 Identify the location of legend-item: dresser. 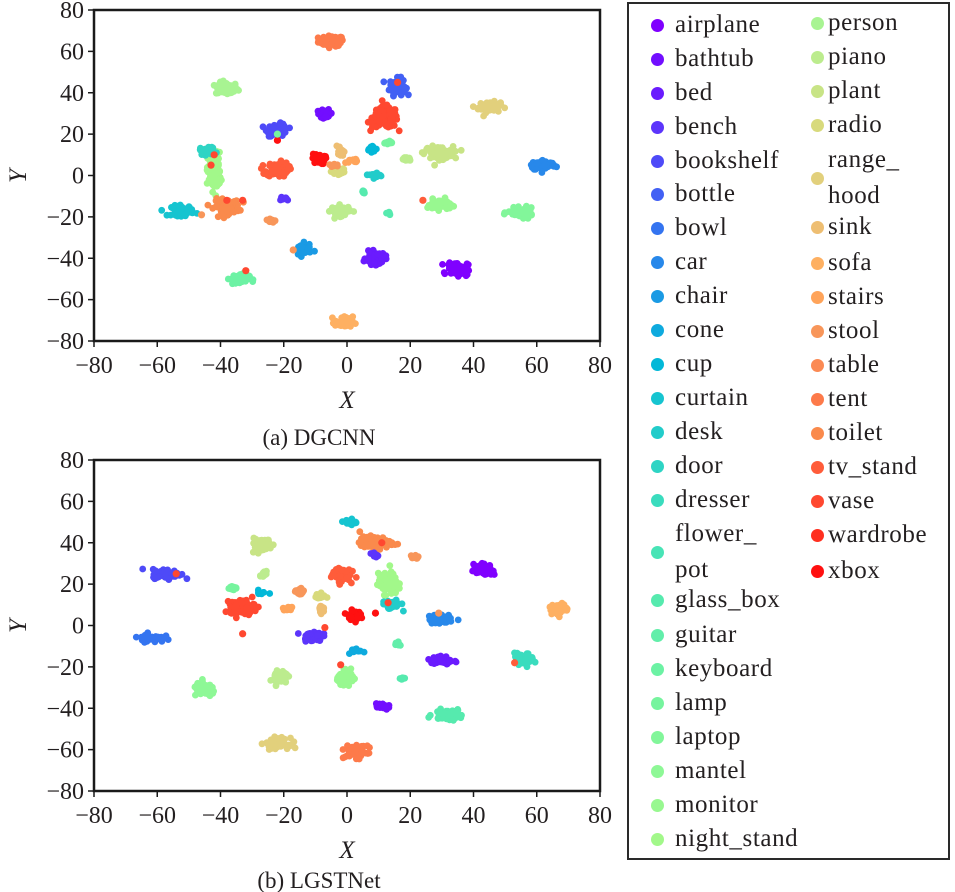
(700, 500).